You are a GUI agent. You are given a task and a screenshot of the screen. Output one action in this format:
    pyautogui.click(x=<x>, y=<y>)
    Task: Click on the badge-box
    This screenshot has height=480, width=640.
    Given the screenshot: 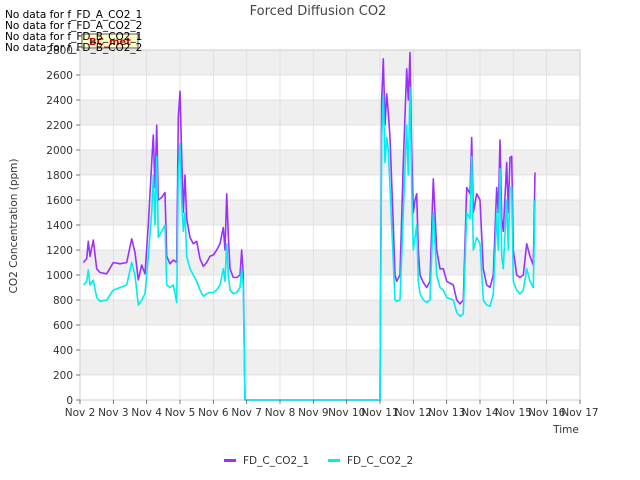 What is the action you would take?
    pyautogui.click(x=110, y=41)
    